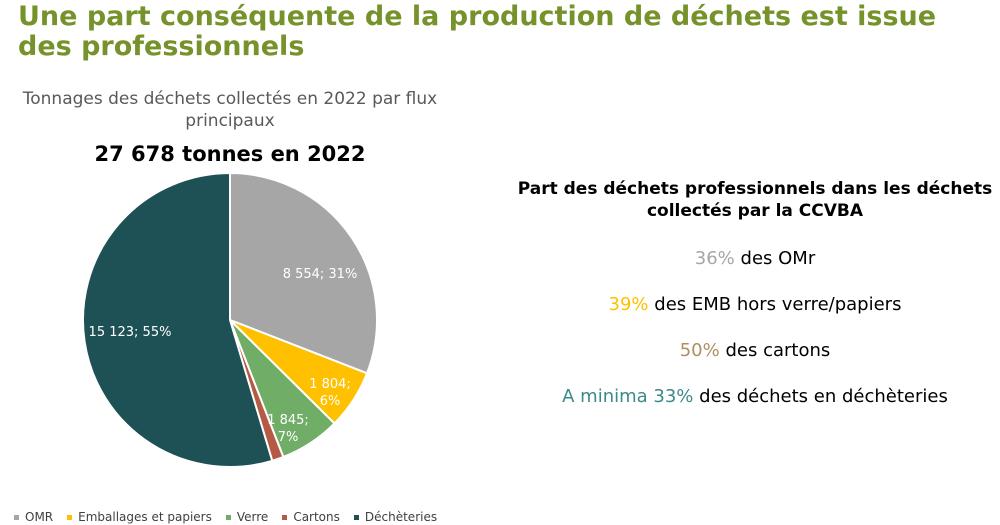 This screenshot has width=1000, height=525. What do you see at coordinates (316, 517) in the screenshot?
I see `legend-label: Cartons` at bounding box center [316, 517].